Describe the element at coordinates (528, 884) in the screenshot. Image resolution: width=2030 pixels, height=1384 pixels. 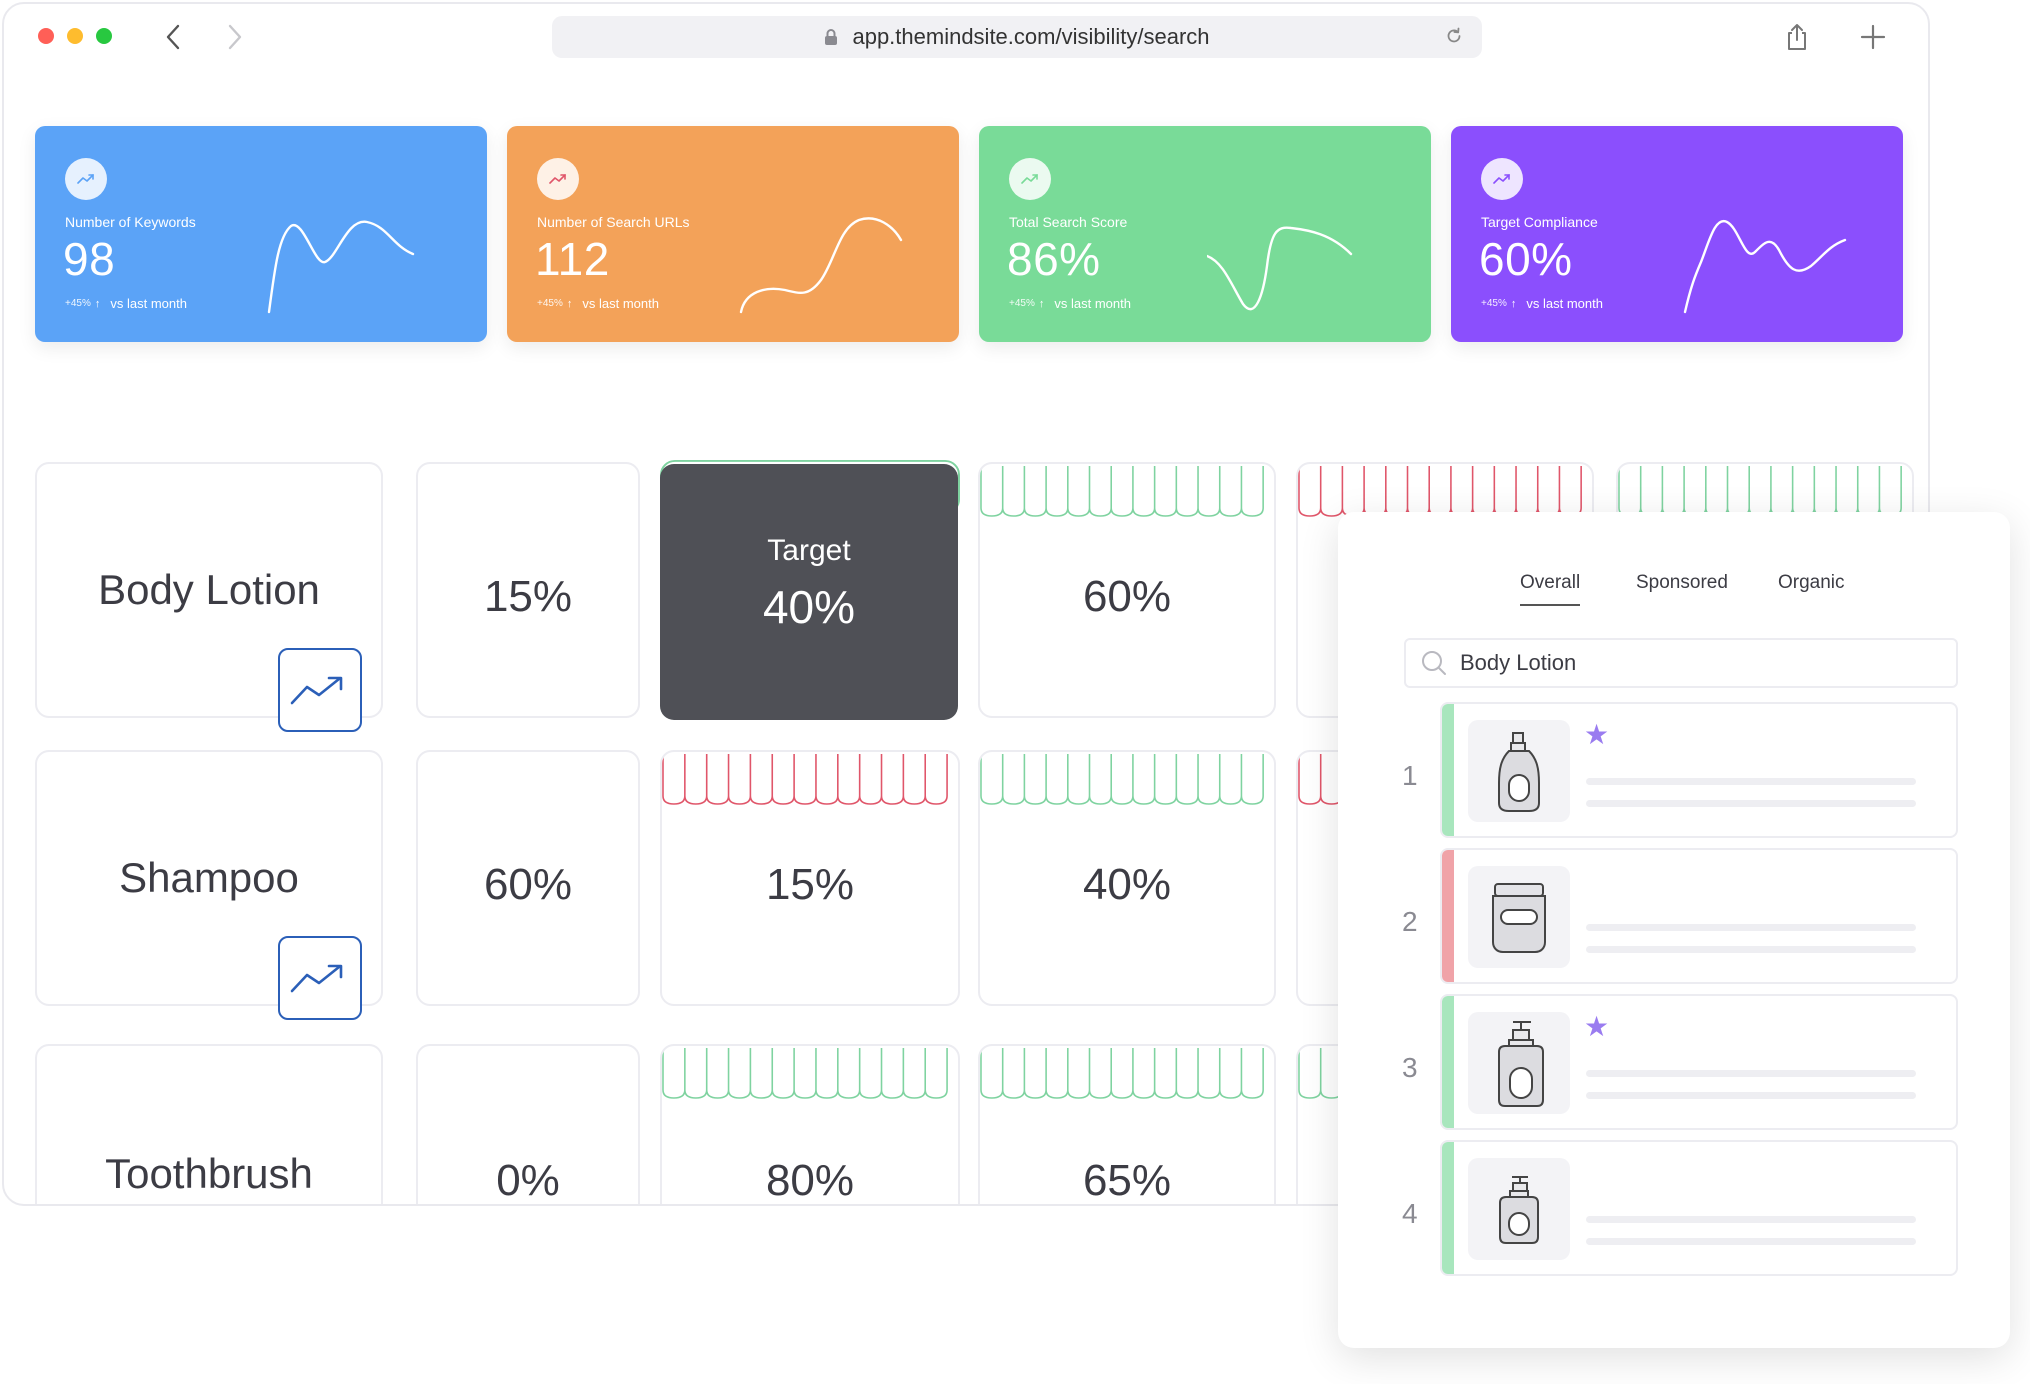
I see `share-value: 60%` at that location.